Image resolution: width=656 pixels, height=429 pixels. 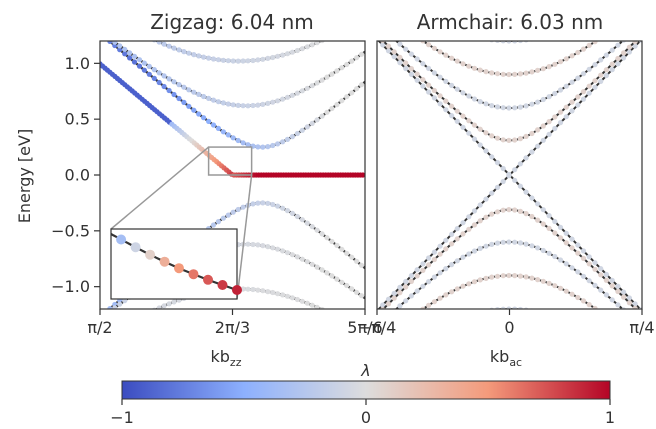 What do you see at coordinates (366, 417) in the screenshot?
I see `colorbar-tick-label: 0` at bounding box center [366, 417].